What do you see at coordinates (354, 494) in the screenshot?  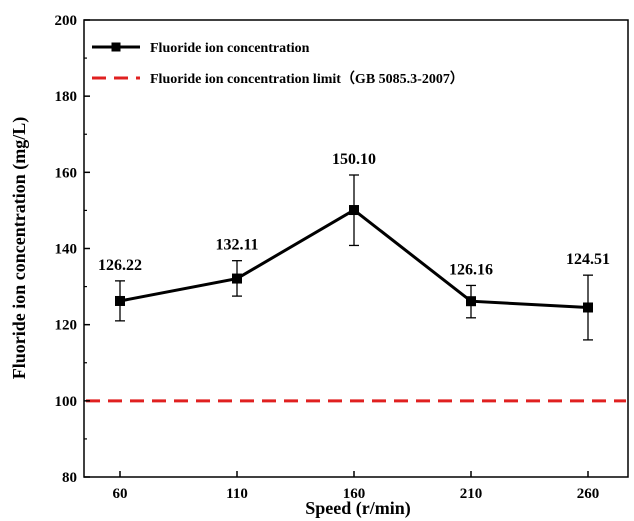 I see `x-tick-label: 160` at bounding box center [354, 494].